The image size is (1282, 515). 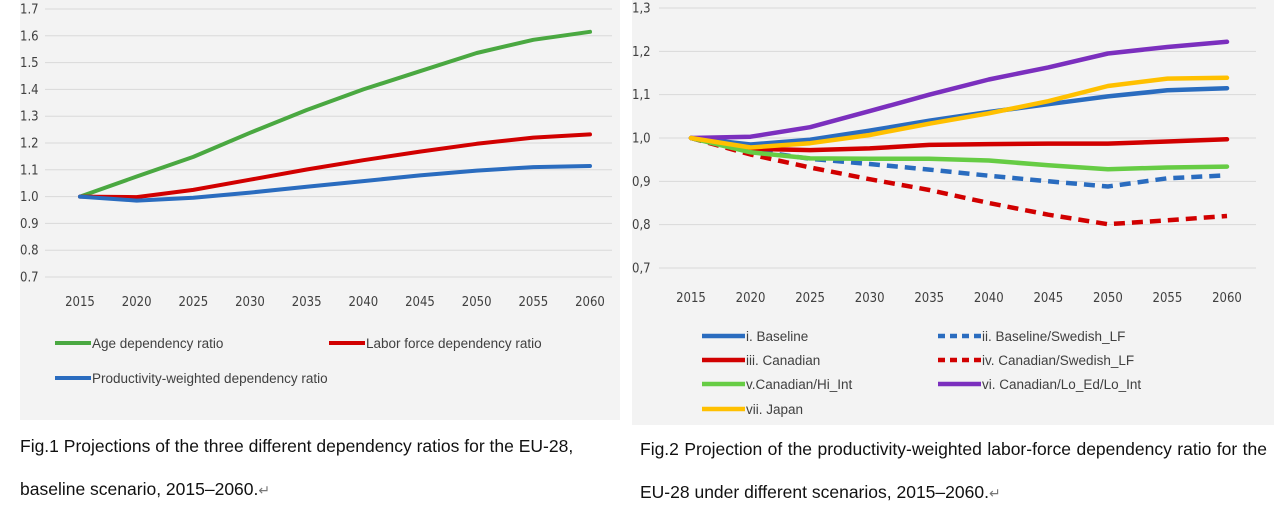 I want to click on chart-1-y-tick-label: 1.6, so click(x=29, y=36).